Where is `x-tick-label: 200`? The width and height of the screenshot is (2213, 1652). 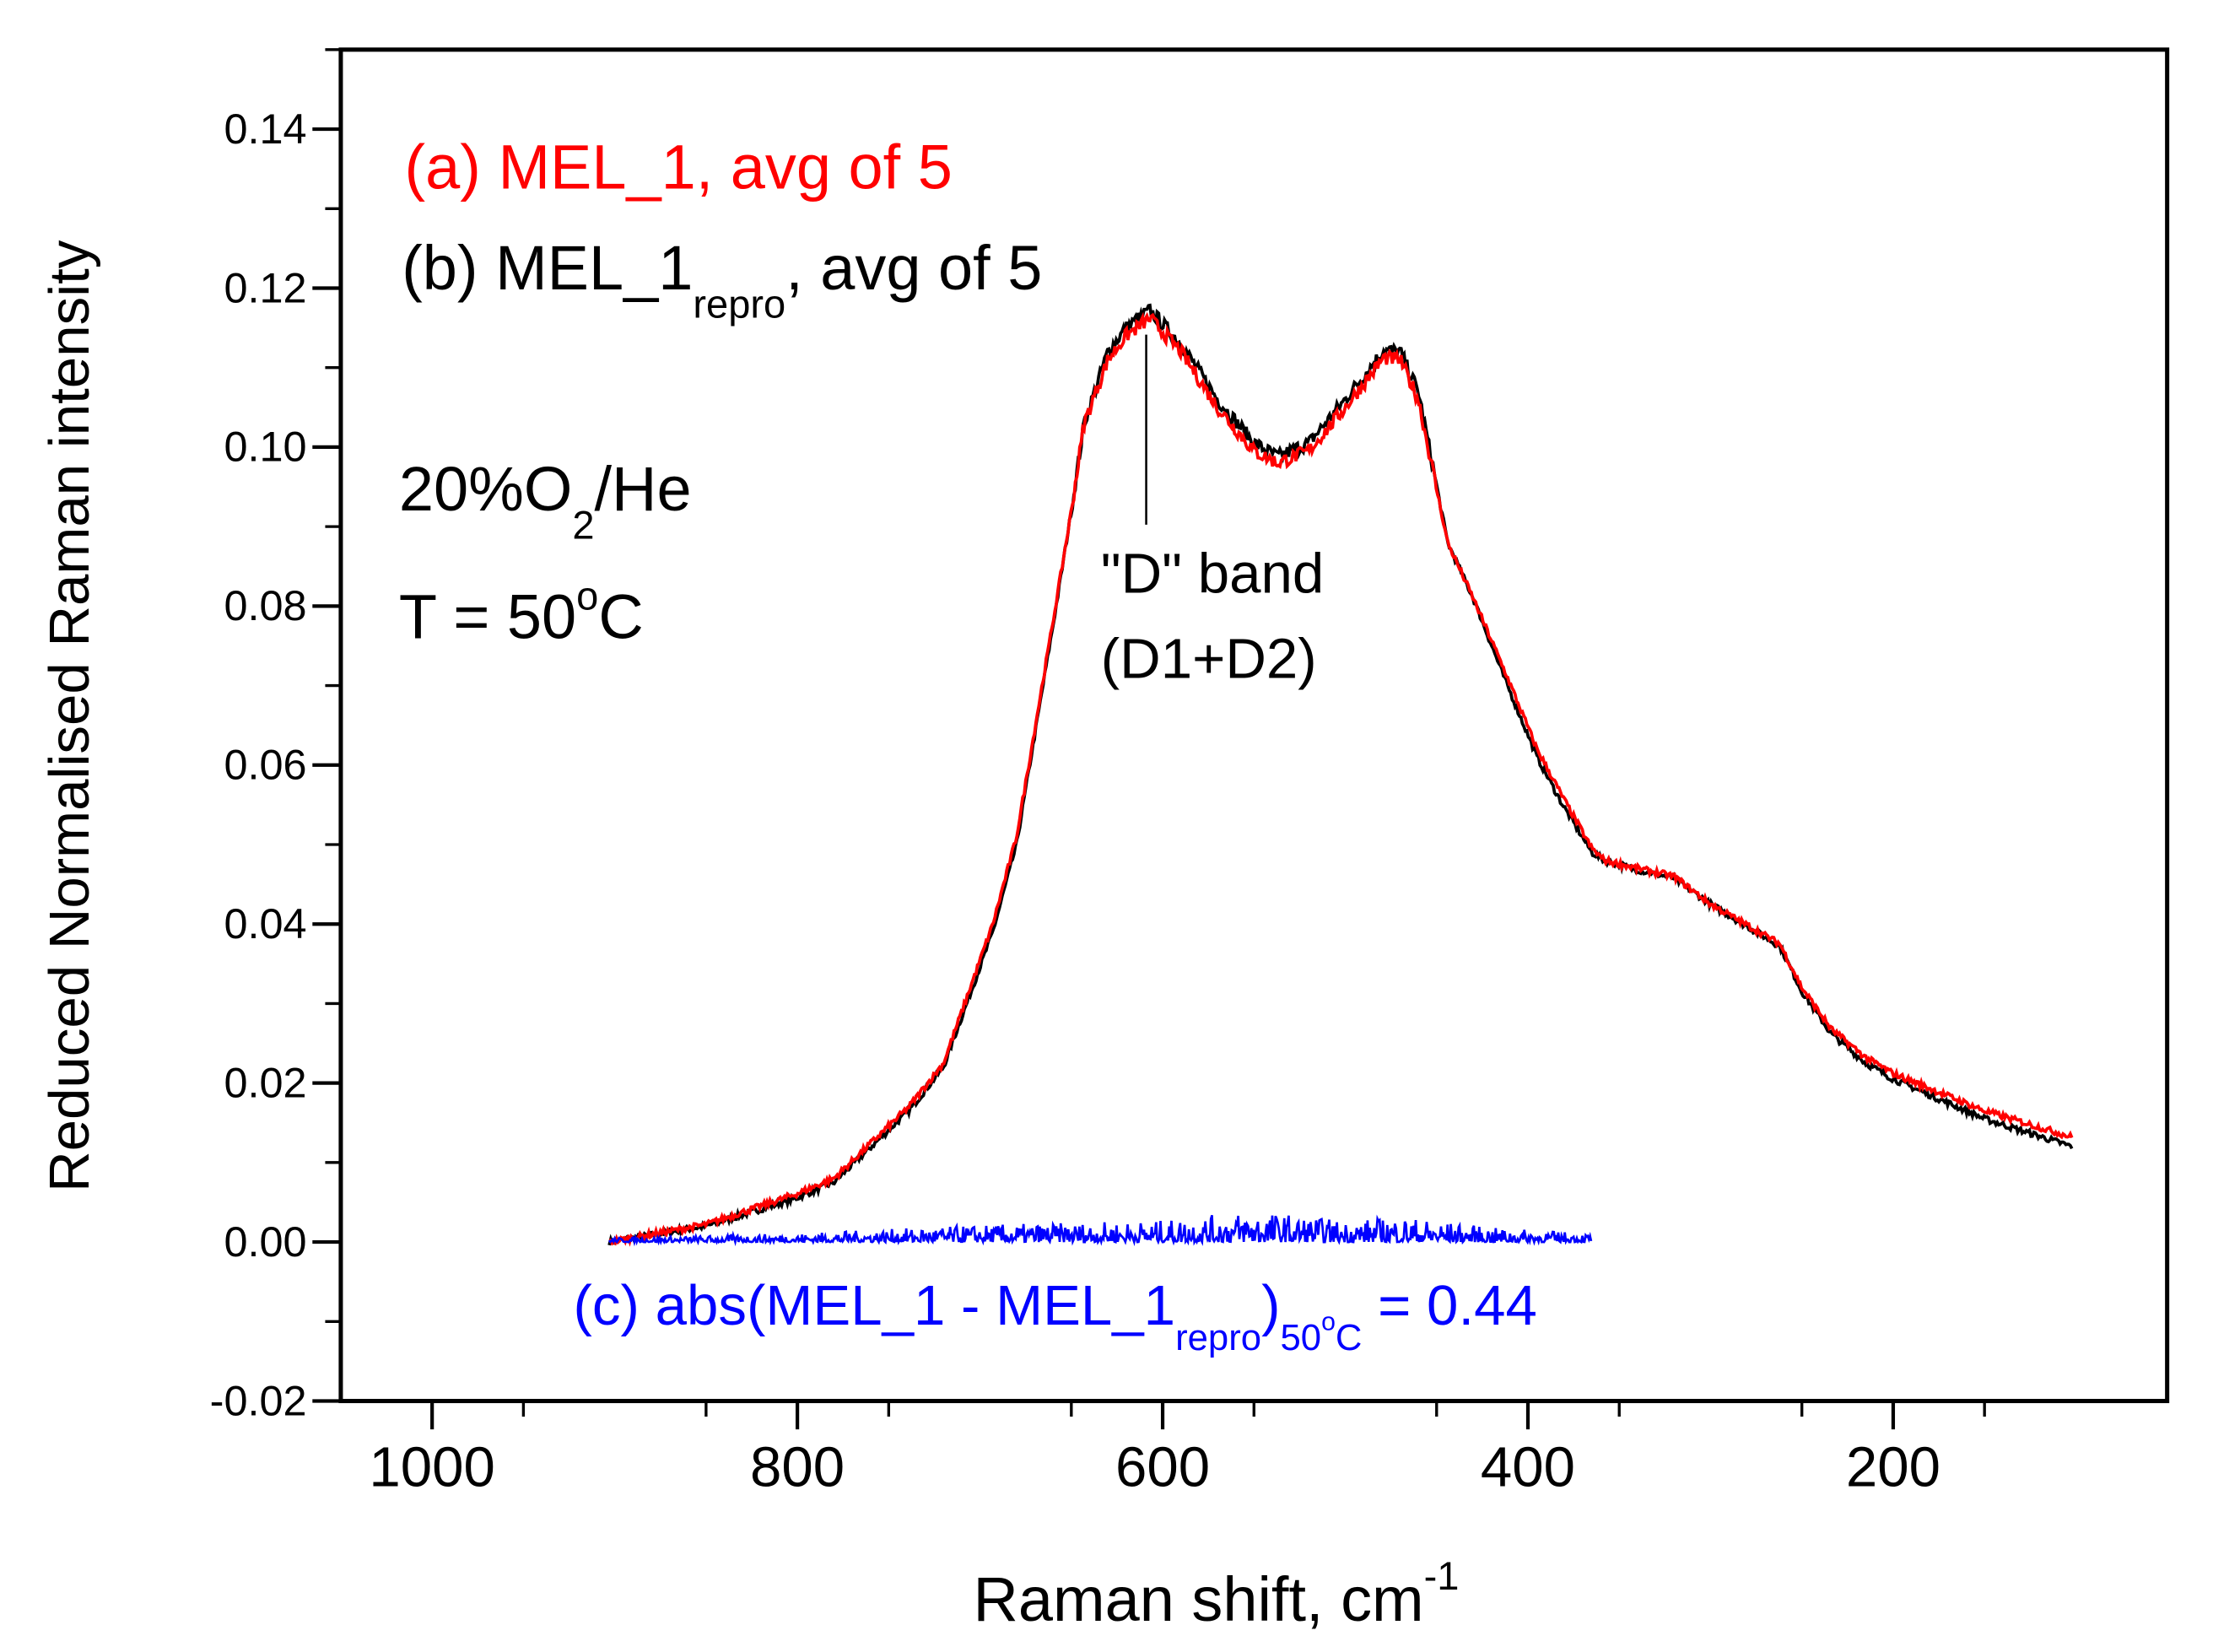 x-tick-label: 200 is located at coordinates (1893, 1466).